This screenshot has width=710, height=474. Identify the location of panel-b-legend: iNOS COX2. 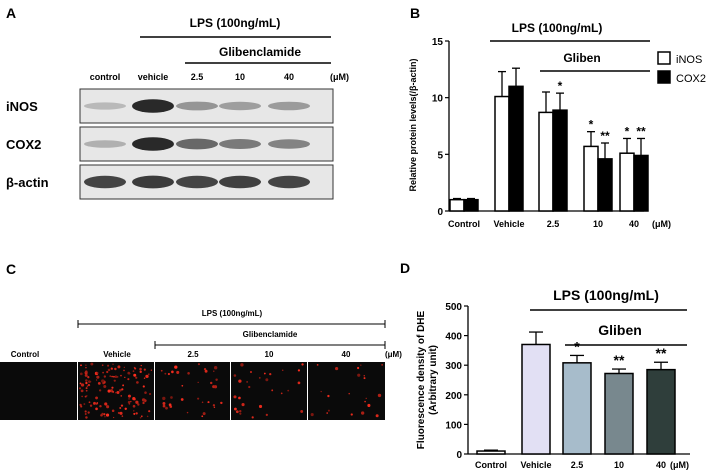
(681, 68).